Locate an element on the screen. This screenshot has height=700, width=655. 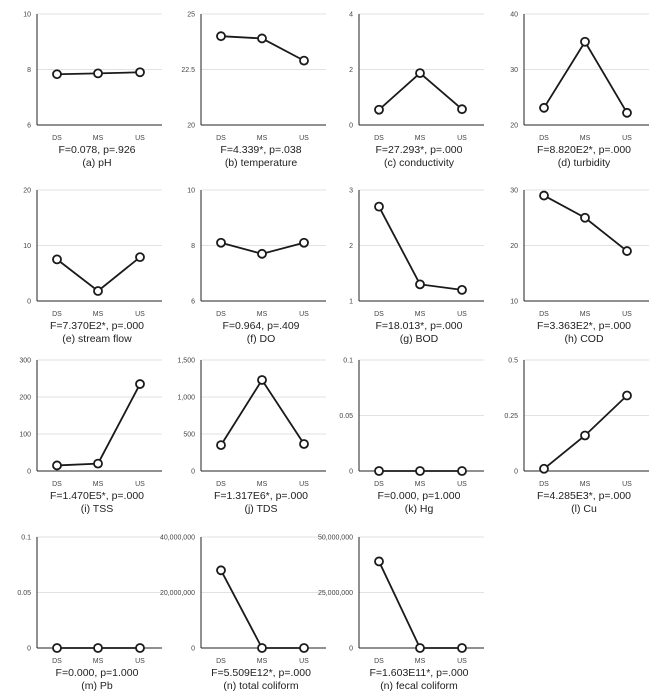
y-tick-label: 0.1 is located at coordinates (26, 538).